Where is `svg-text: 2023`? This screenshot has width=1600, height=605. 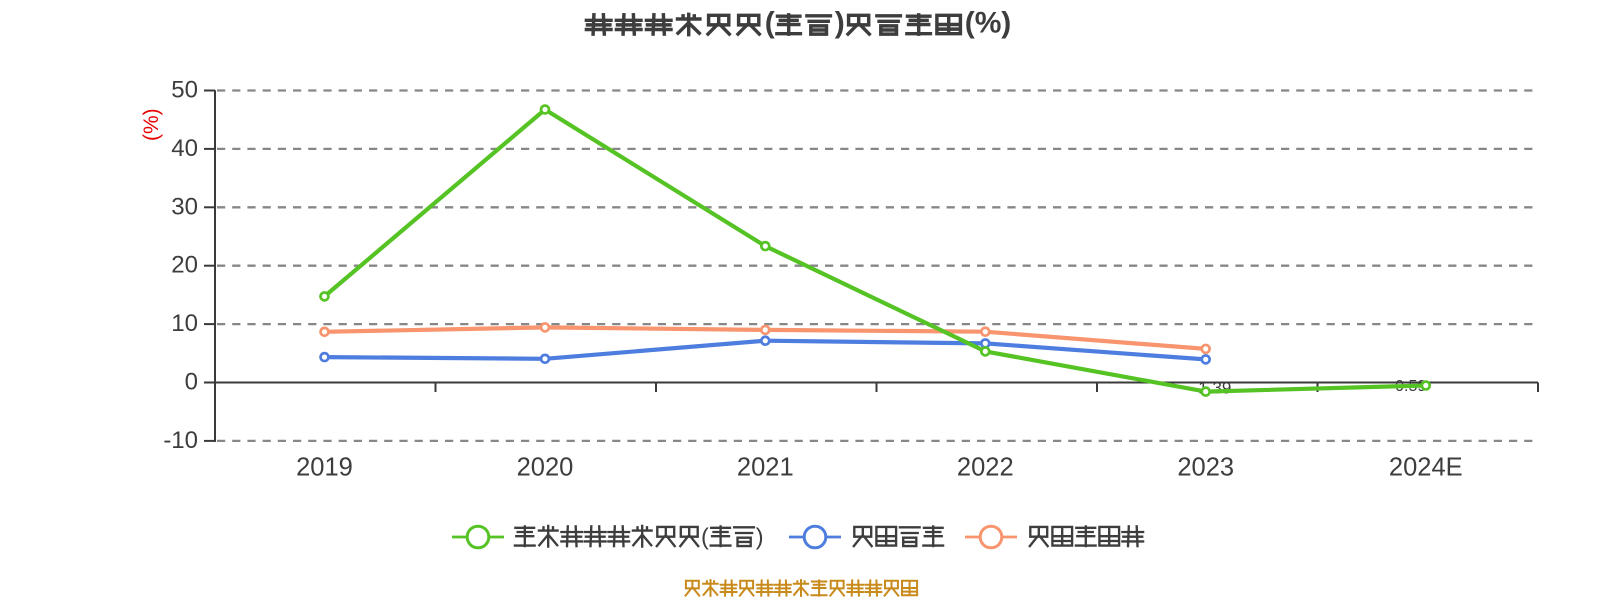 svg-text: 2023 is located at coordinates (1205, 468).